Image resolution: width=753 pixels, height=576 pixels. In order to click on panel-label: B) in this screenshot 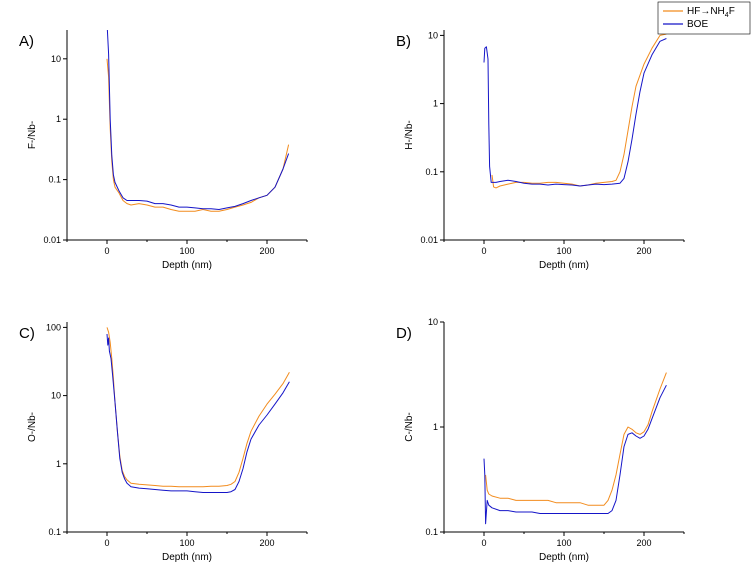, I will do `click(403, 41)`.